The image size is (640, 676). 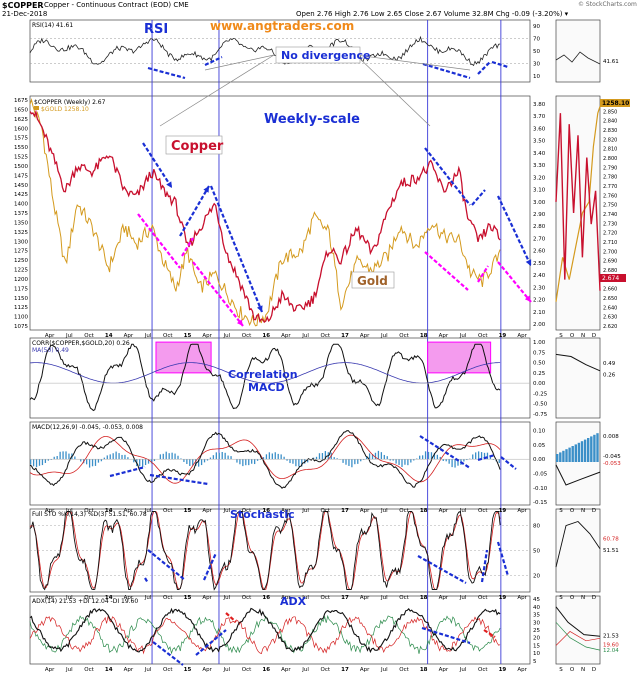 I want to click on gold-value-badge, so click(x=615, y=103).